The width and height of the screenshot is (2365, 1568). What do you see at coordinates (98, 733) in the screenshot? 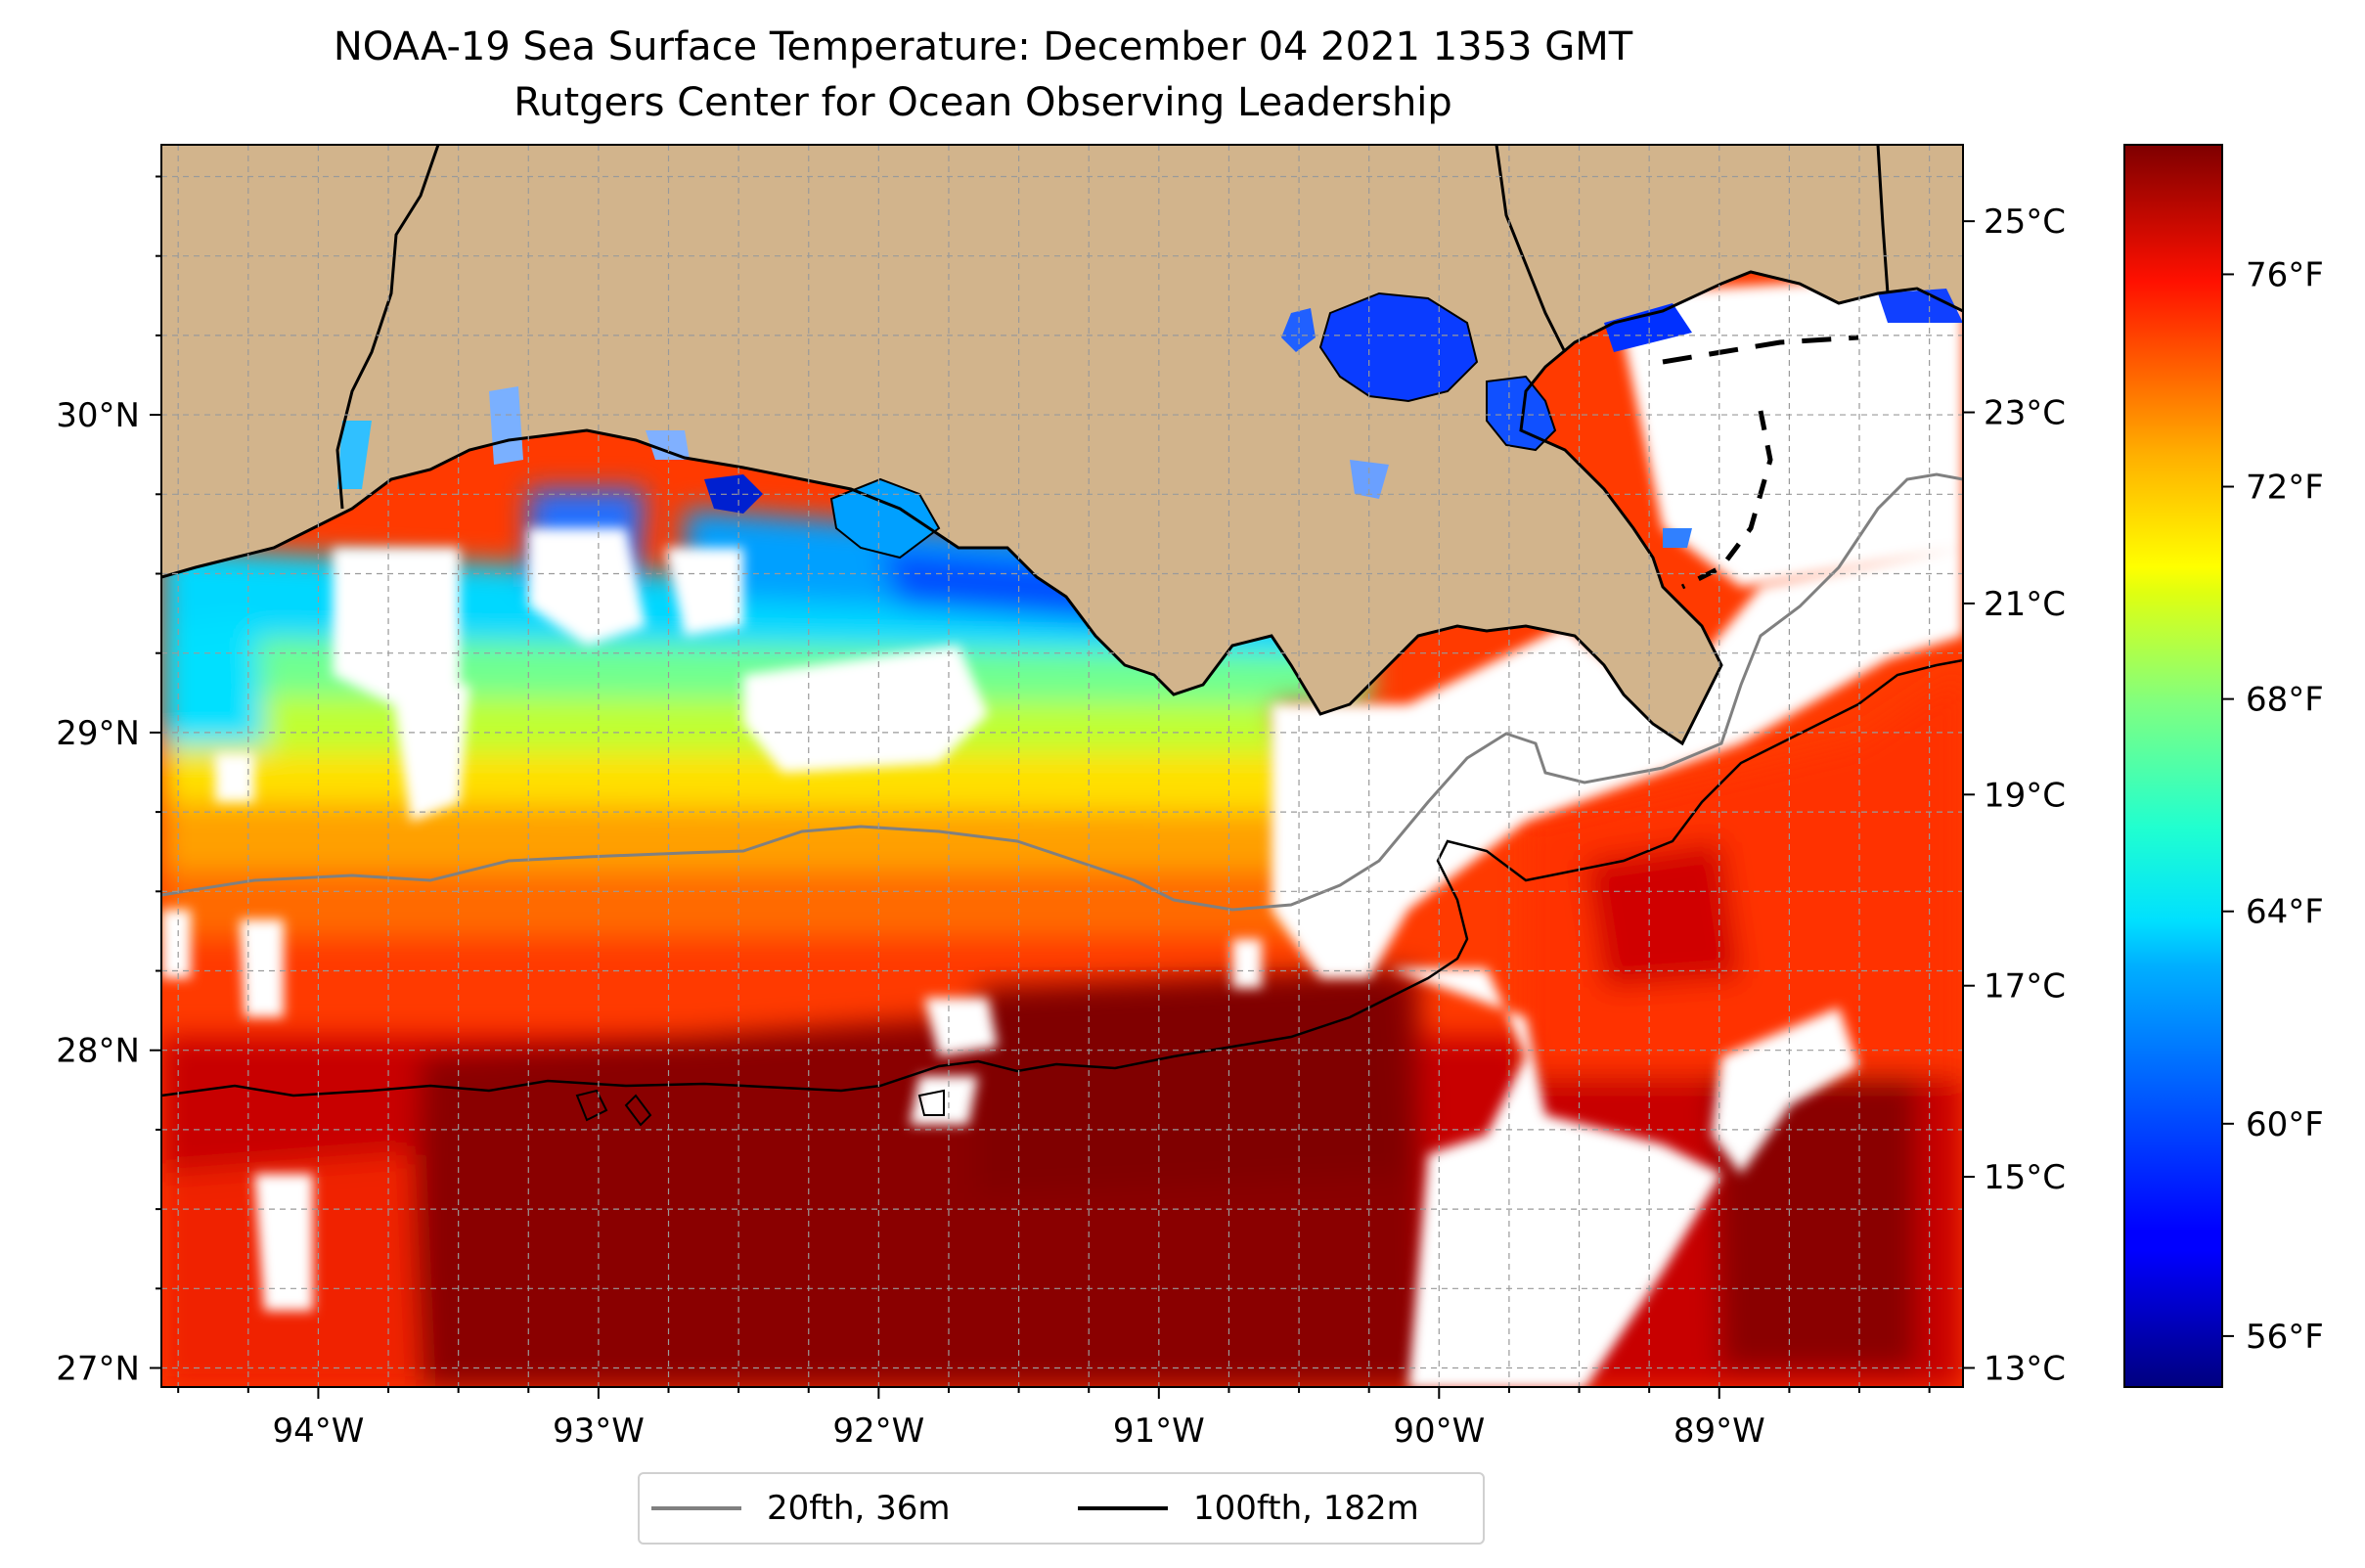
I see `lat-tick-label: 29°N` at bounding box center [98, 733].